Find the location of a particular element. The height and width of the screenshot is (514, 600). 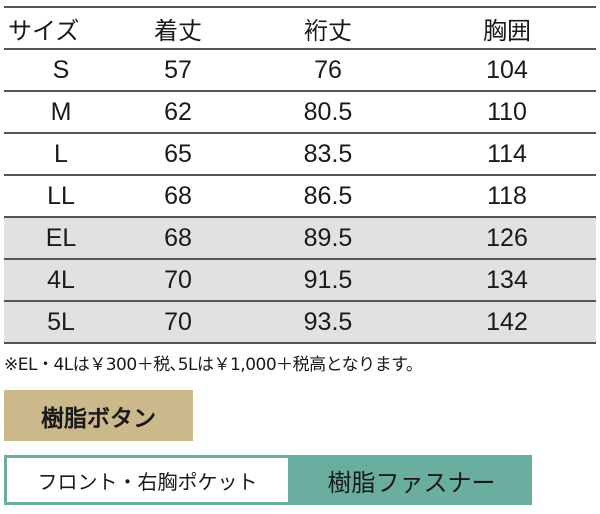

table-cell: 89.5 is located at coordinates (328, 238).